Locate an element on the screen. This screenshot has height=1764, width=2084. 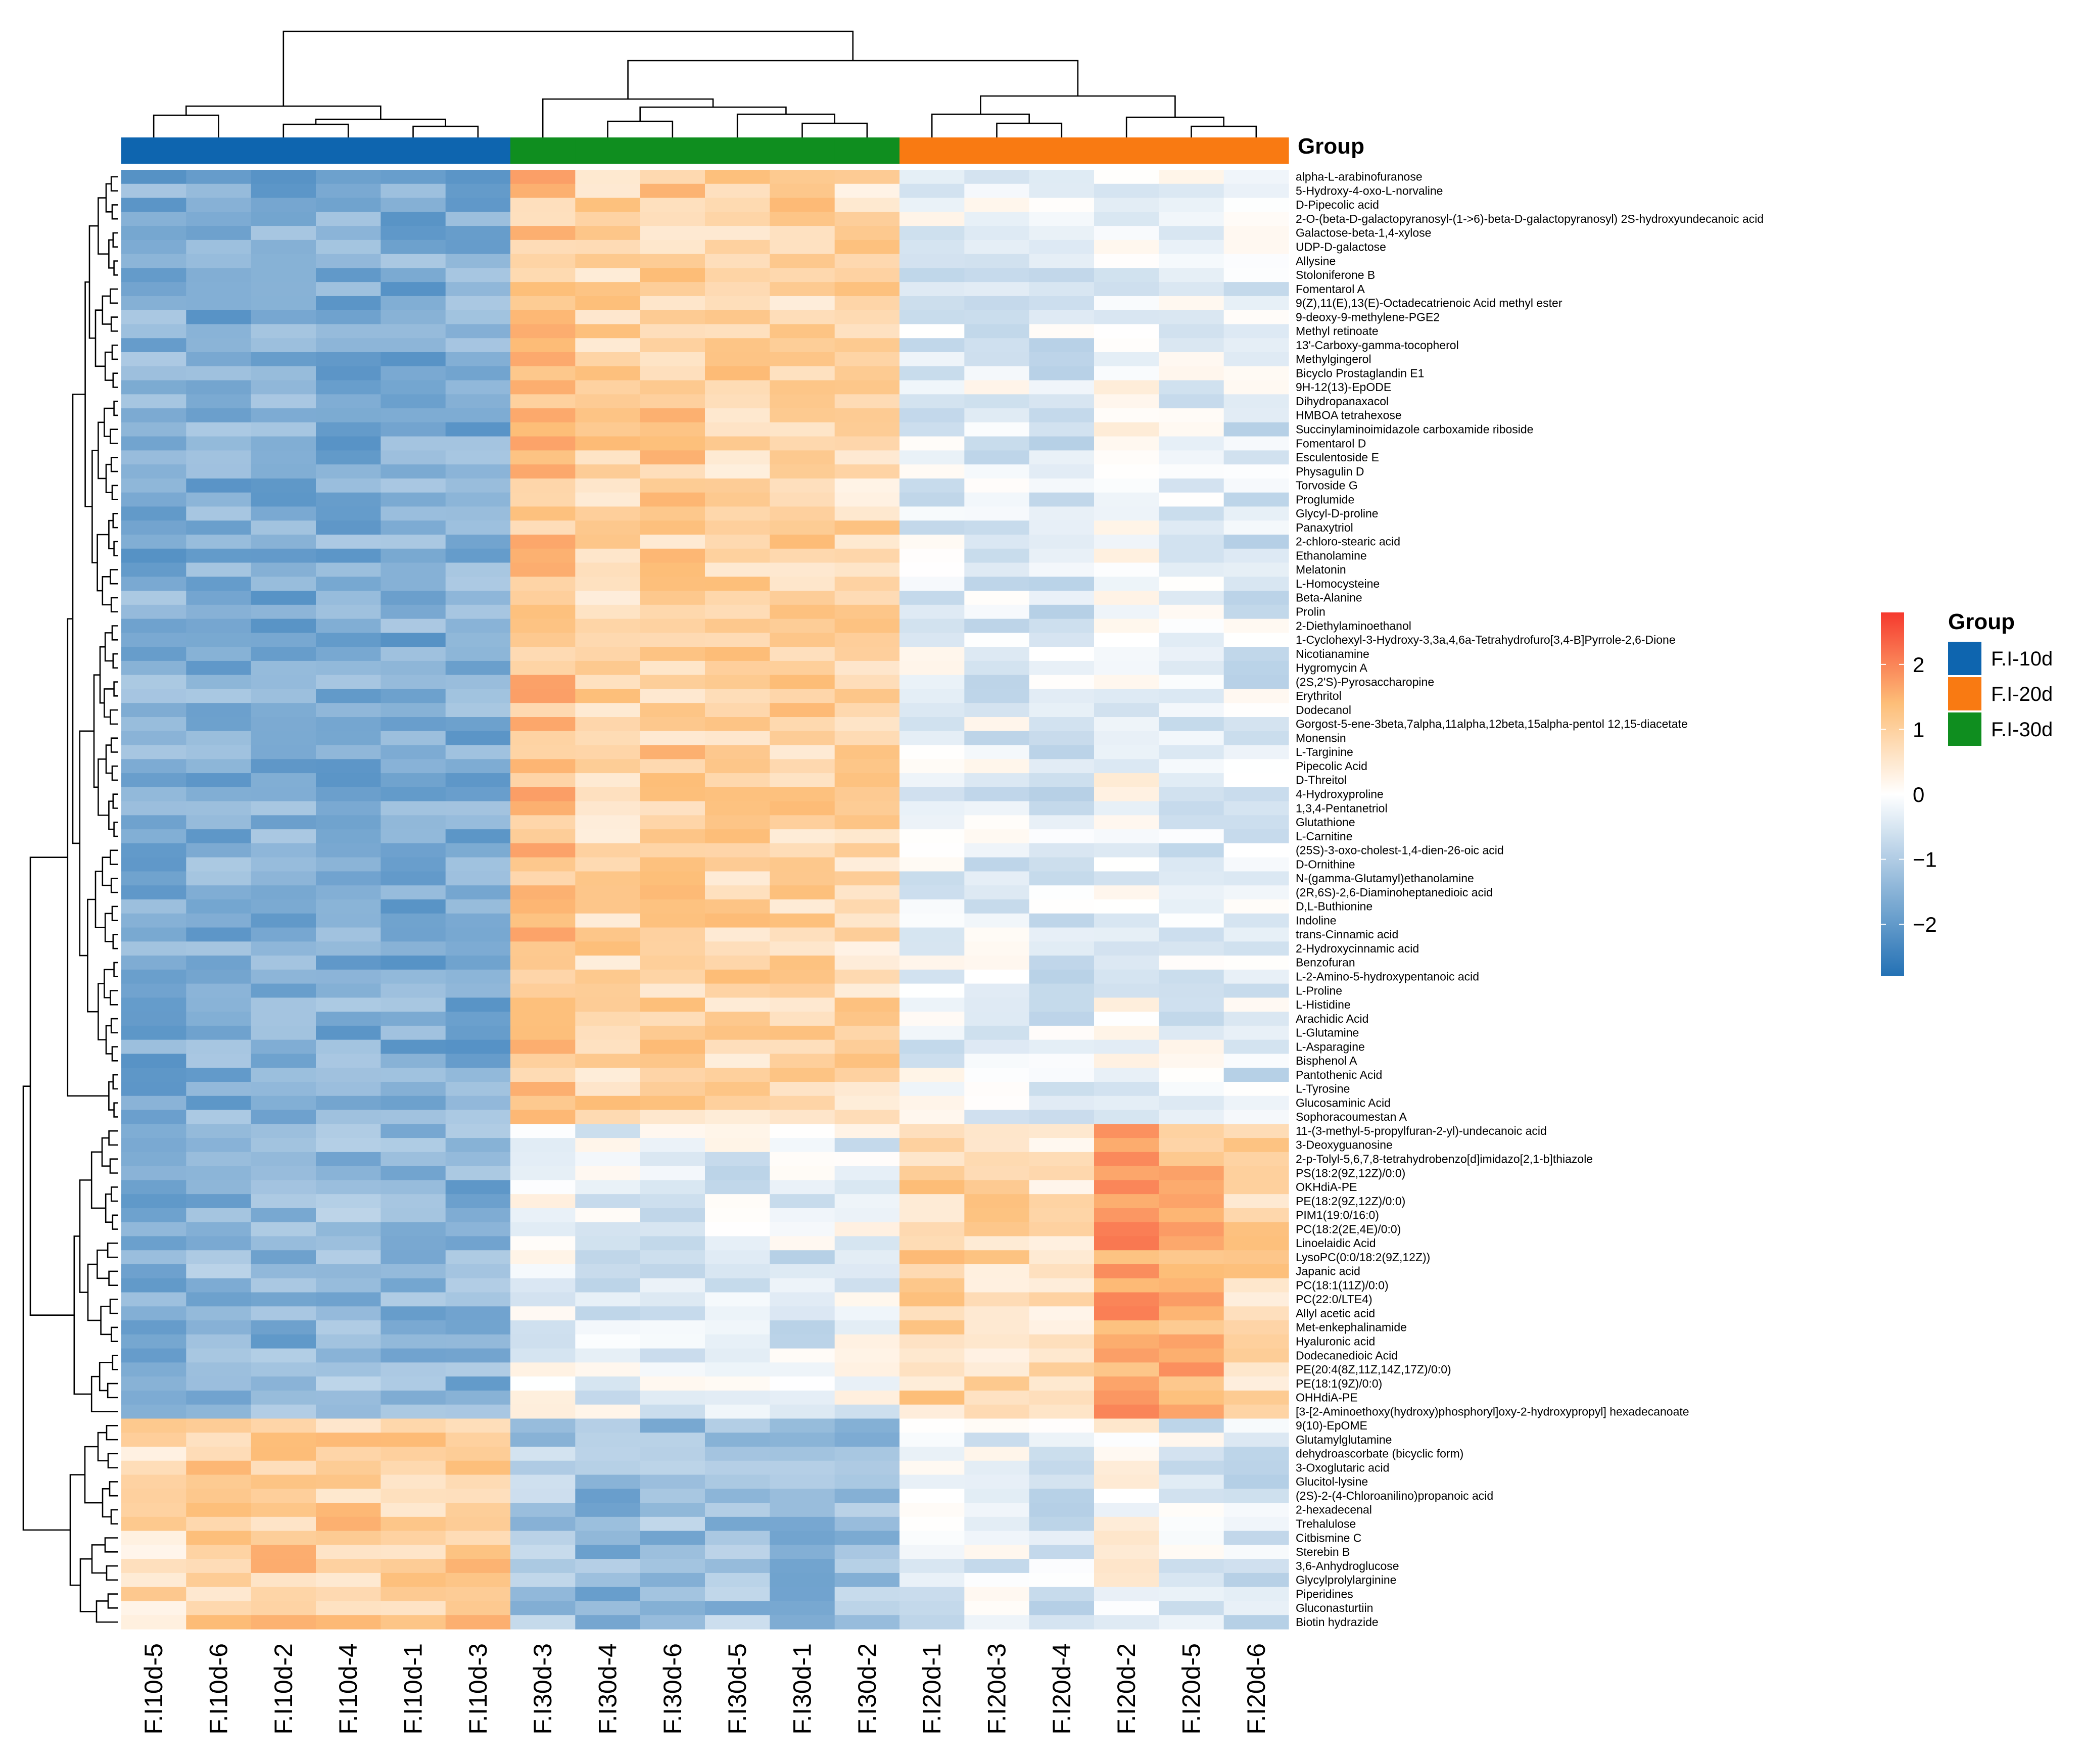
row-label: Fomentarol A is located at coordinates (1331, 289).